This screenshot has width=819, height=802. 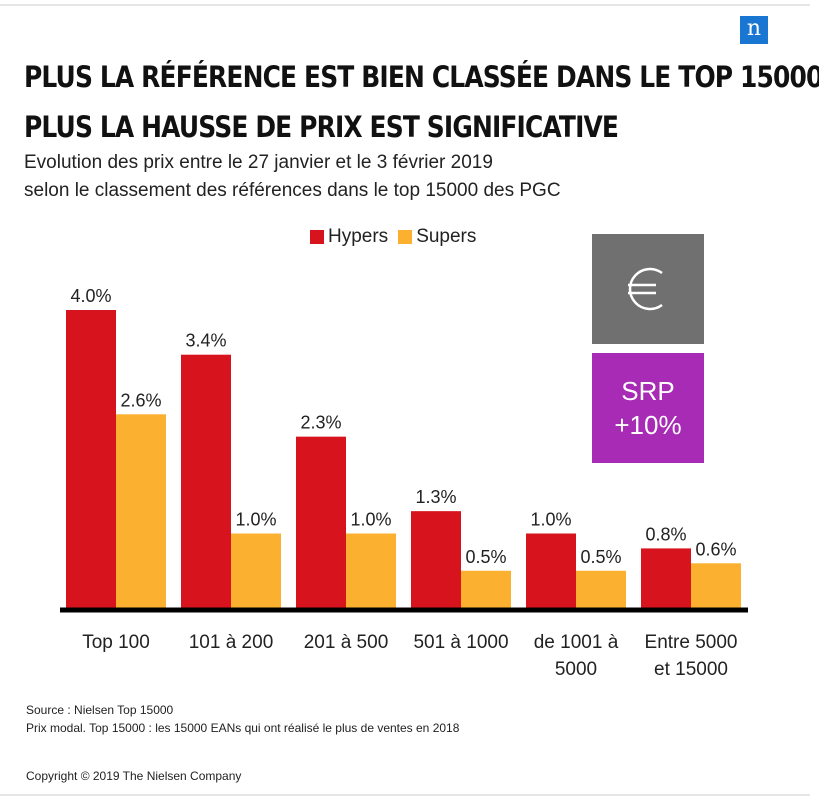 What do you see at coordinates (648, 425) in the screenshot?
I see `srp-value: +10%` at bounding box center [648, 425].